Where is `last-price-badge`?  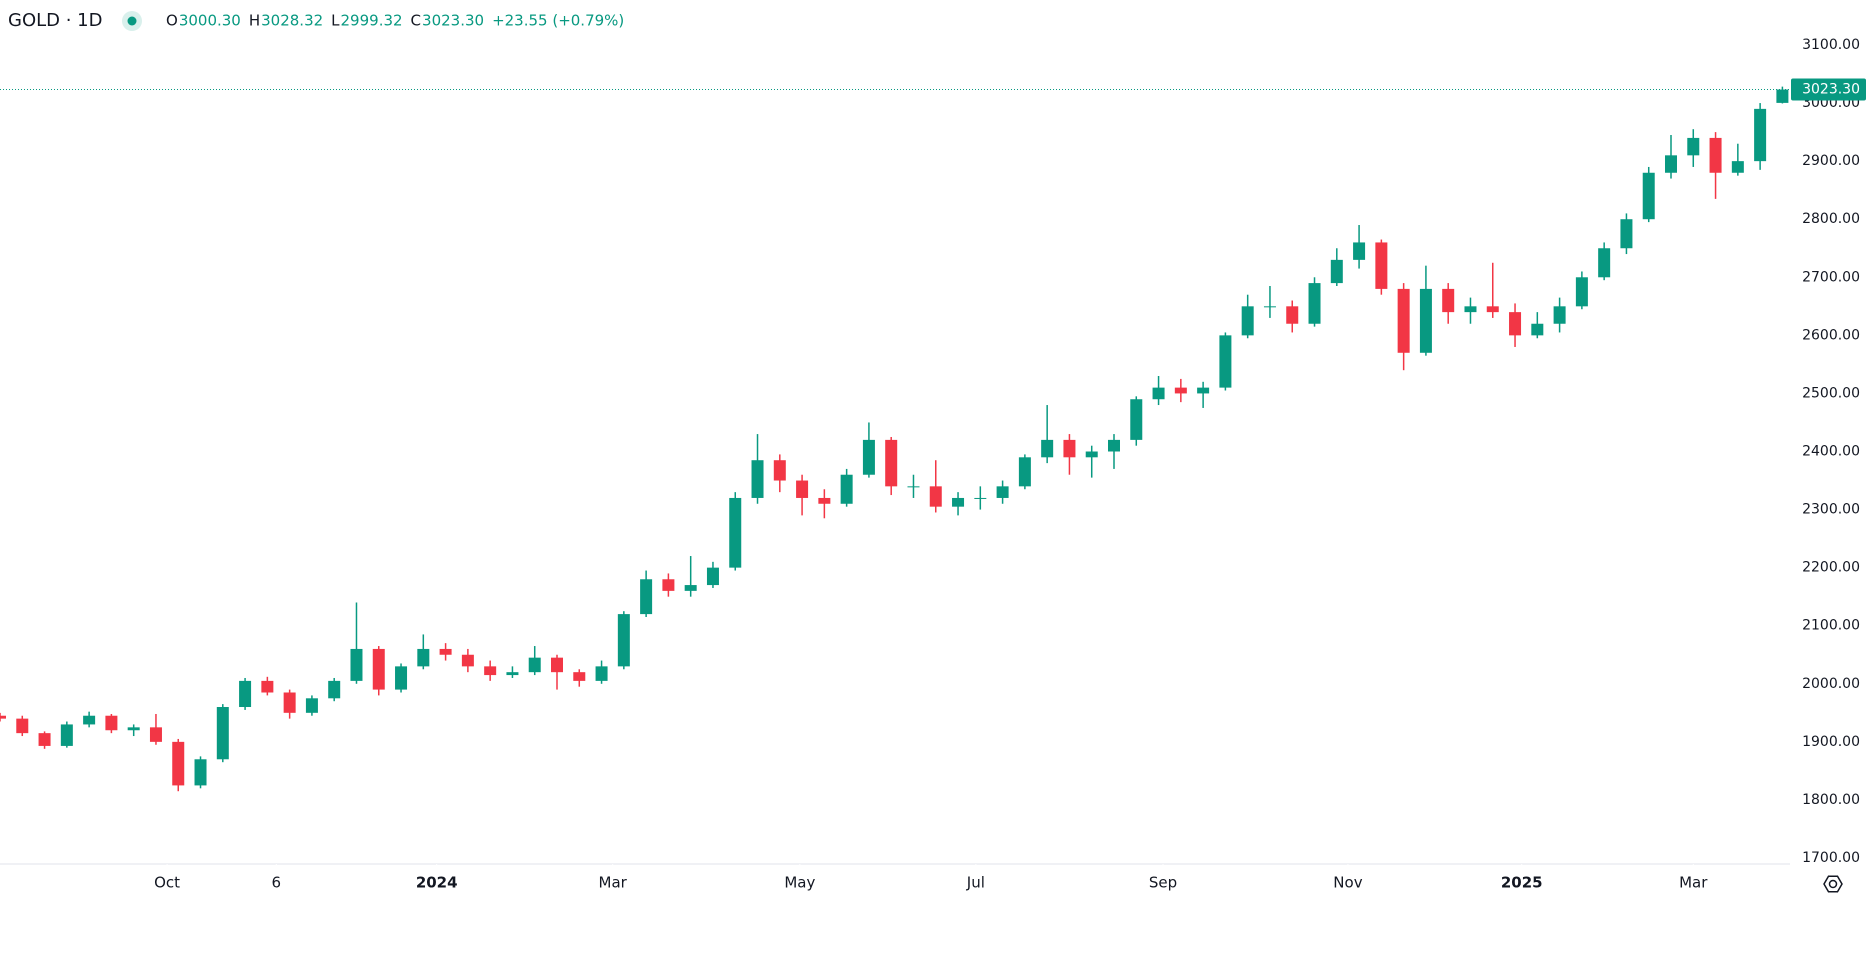 last-price-badge is located at coordinates (1828, 89).